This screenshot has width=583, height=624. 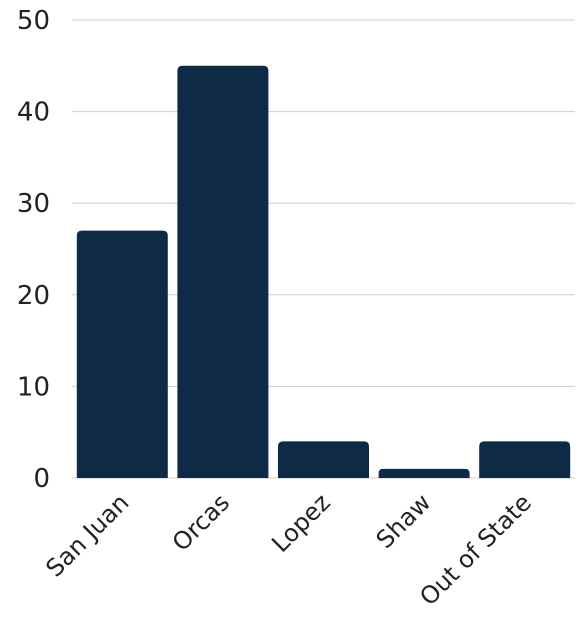 I want to click on bar-lopez, so click(x=323, y=459).